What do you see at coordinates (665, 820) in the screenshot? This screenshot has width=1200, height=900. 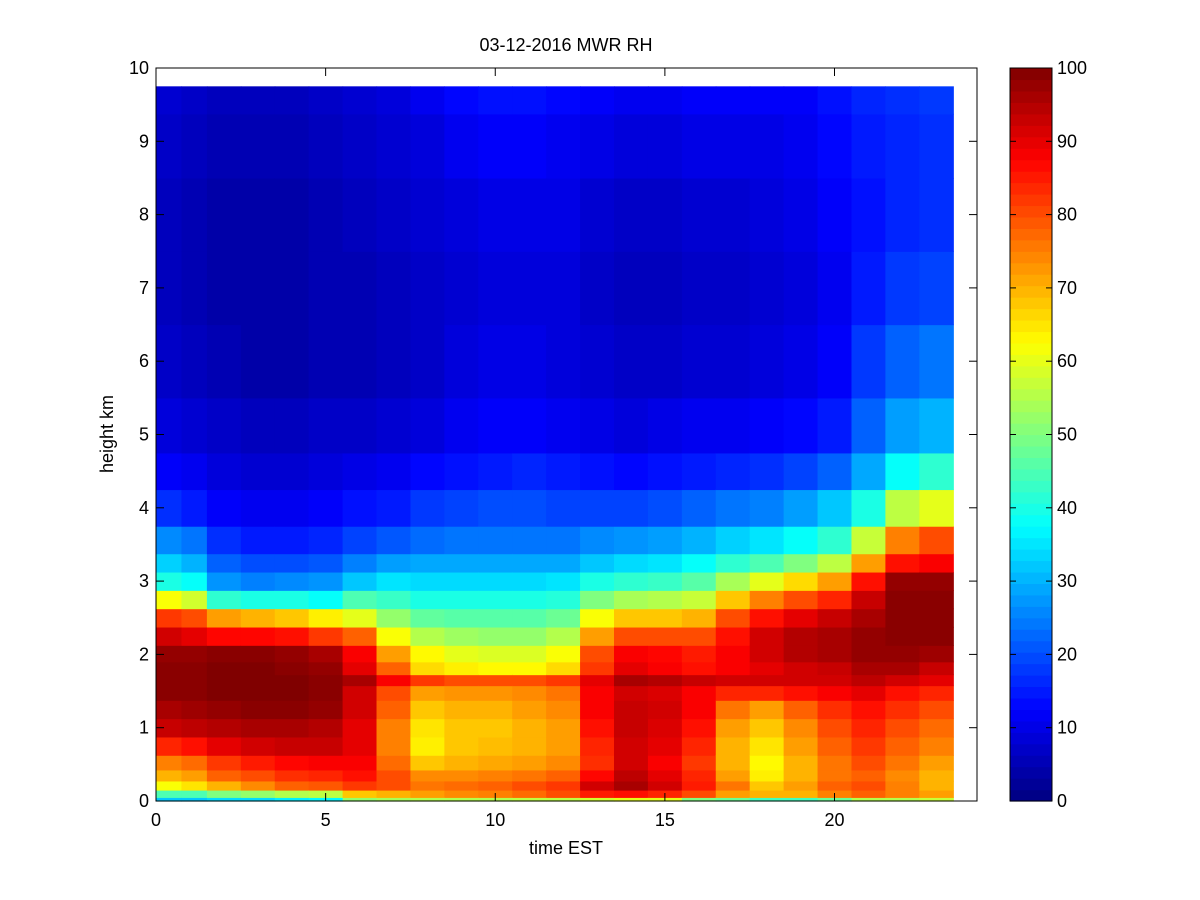 I see `x-tick-label: 15` at bounding box center [665, 820].